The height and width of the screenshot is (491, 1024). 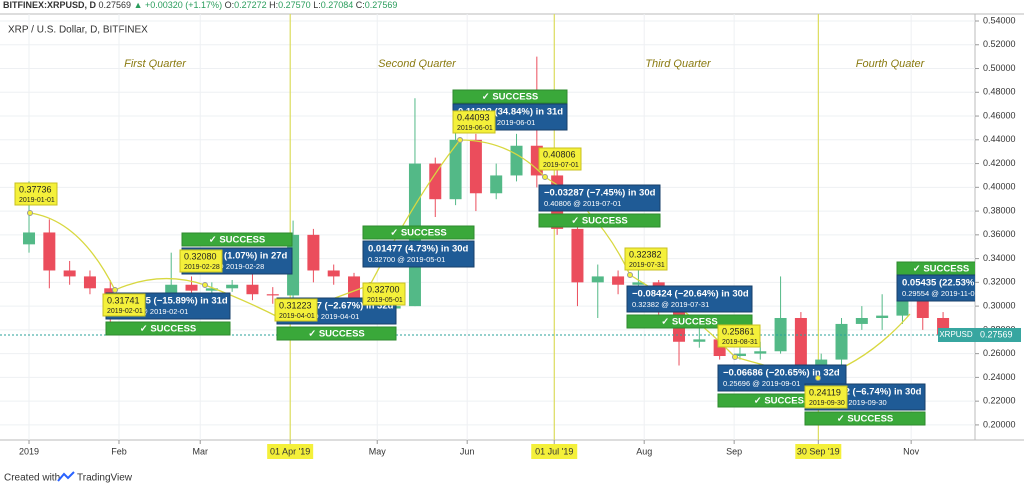 What do you see at coordinates (999, 258) in the screenshot?
I see `y-tick-label: 0.34000` at bounding box center [999, 258].